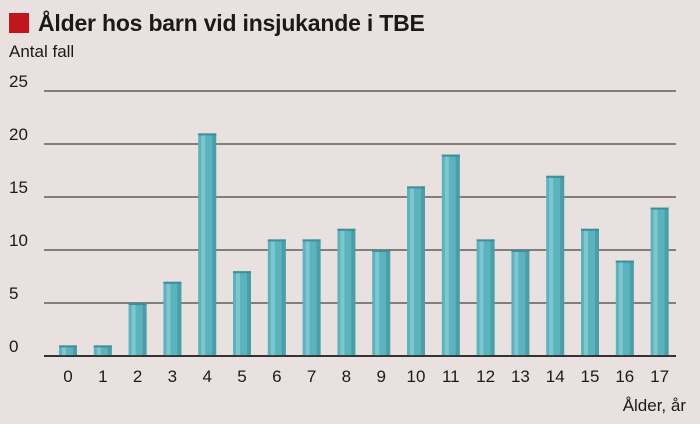 The image size is (700, 424). What do you see at coordinates (137, 376) in the screenshot?
I see `x-tick-label: 2` at bounding box center [137, 376].